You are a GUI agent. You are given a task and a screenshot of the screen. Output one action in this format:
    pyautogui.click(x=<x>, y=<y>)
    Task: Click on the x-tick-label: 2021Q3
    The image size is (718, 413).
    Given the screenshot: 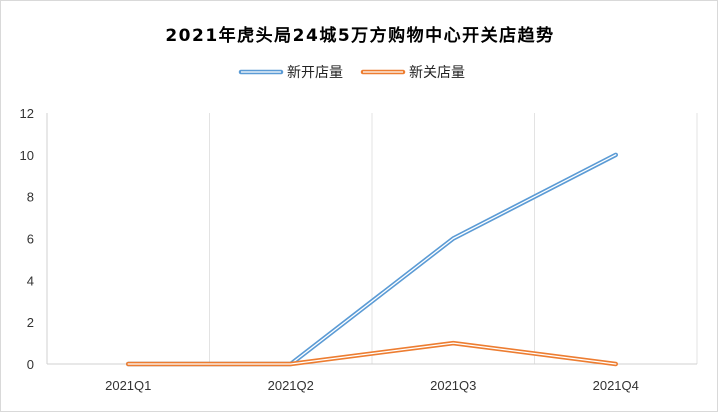 What is the action you would take?
    pyautogui.click(x=453, y=385)
    